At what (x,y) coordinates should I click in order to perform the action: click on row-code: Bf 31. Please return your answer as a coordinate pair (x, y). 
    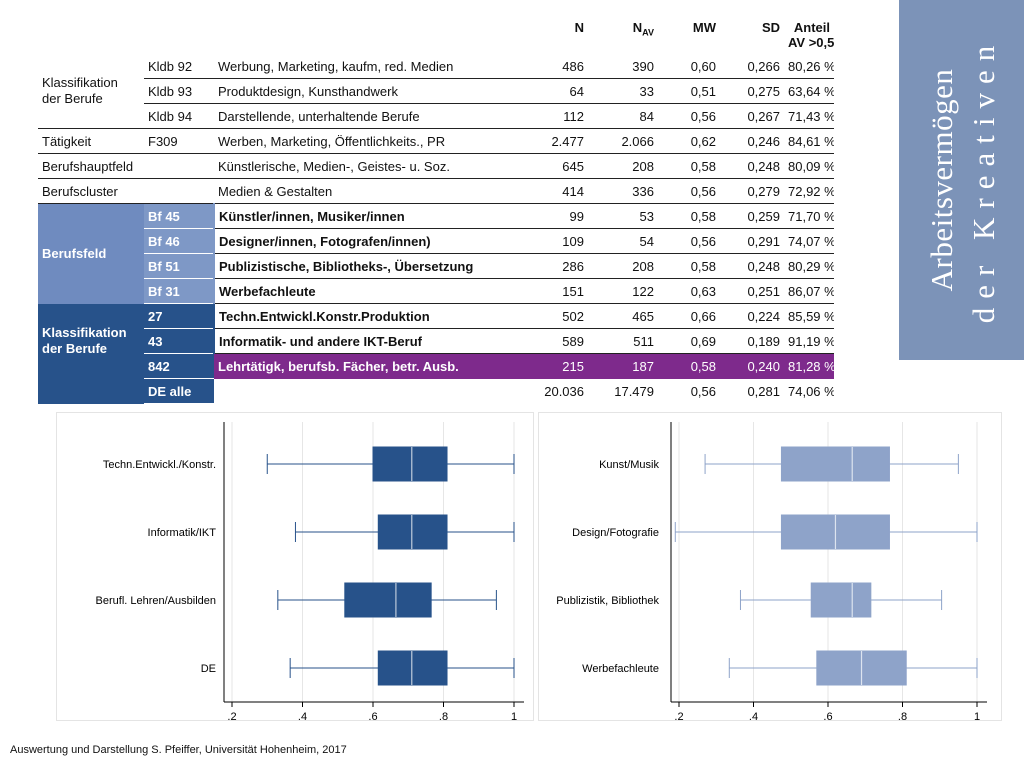
    Looking at the image, I should click on (179, 291).